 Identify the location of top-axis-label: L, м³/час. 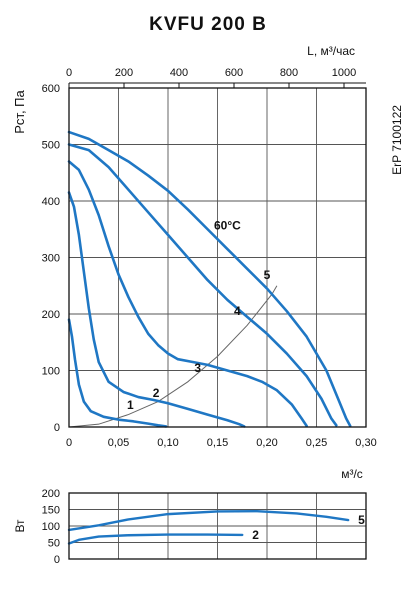
(331, 51).